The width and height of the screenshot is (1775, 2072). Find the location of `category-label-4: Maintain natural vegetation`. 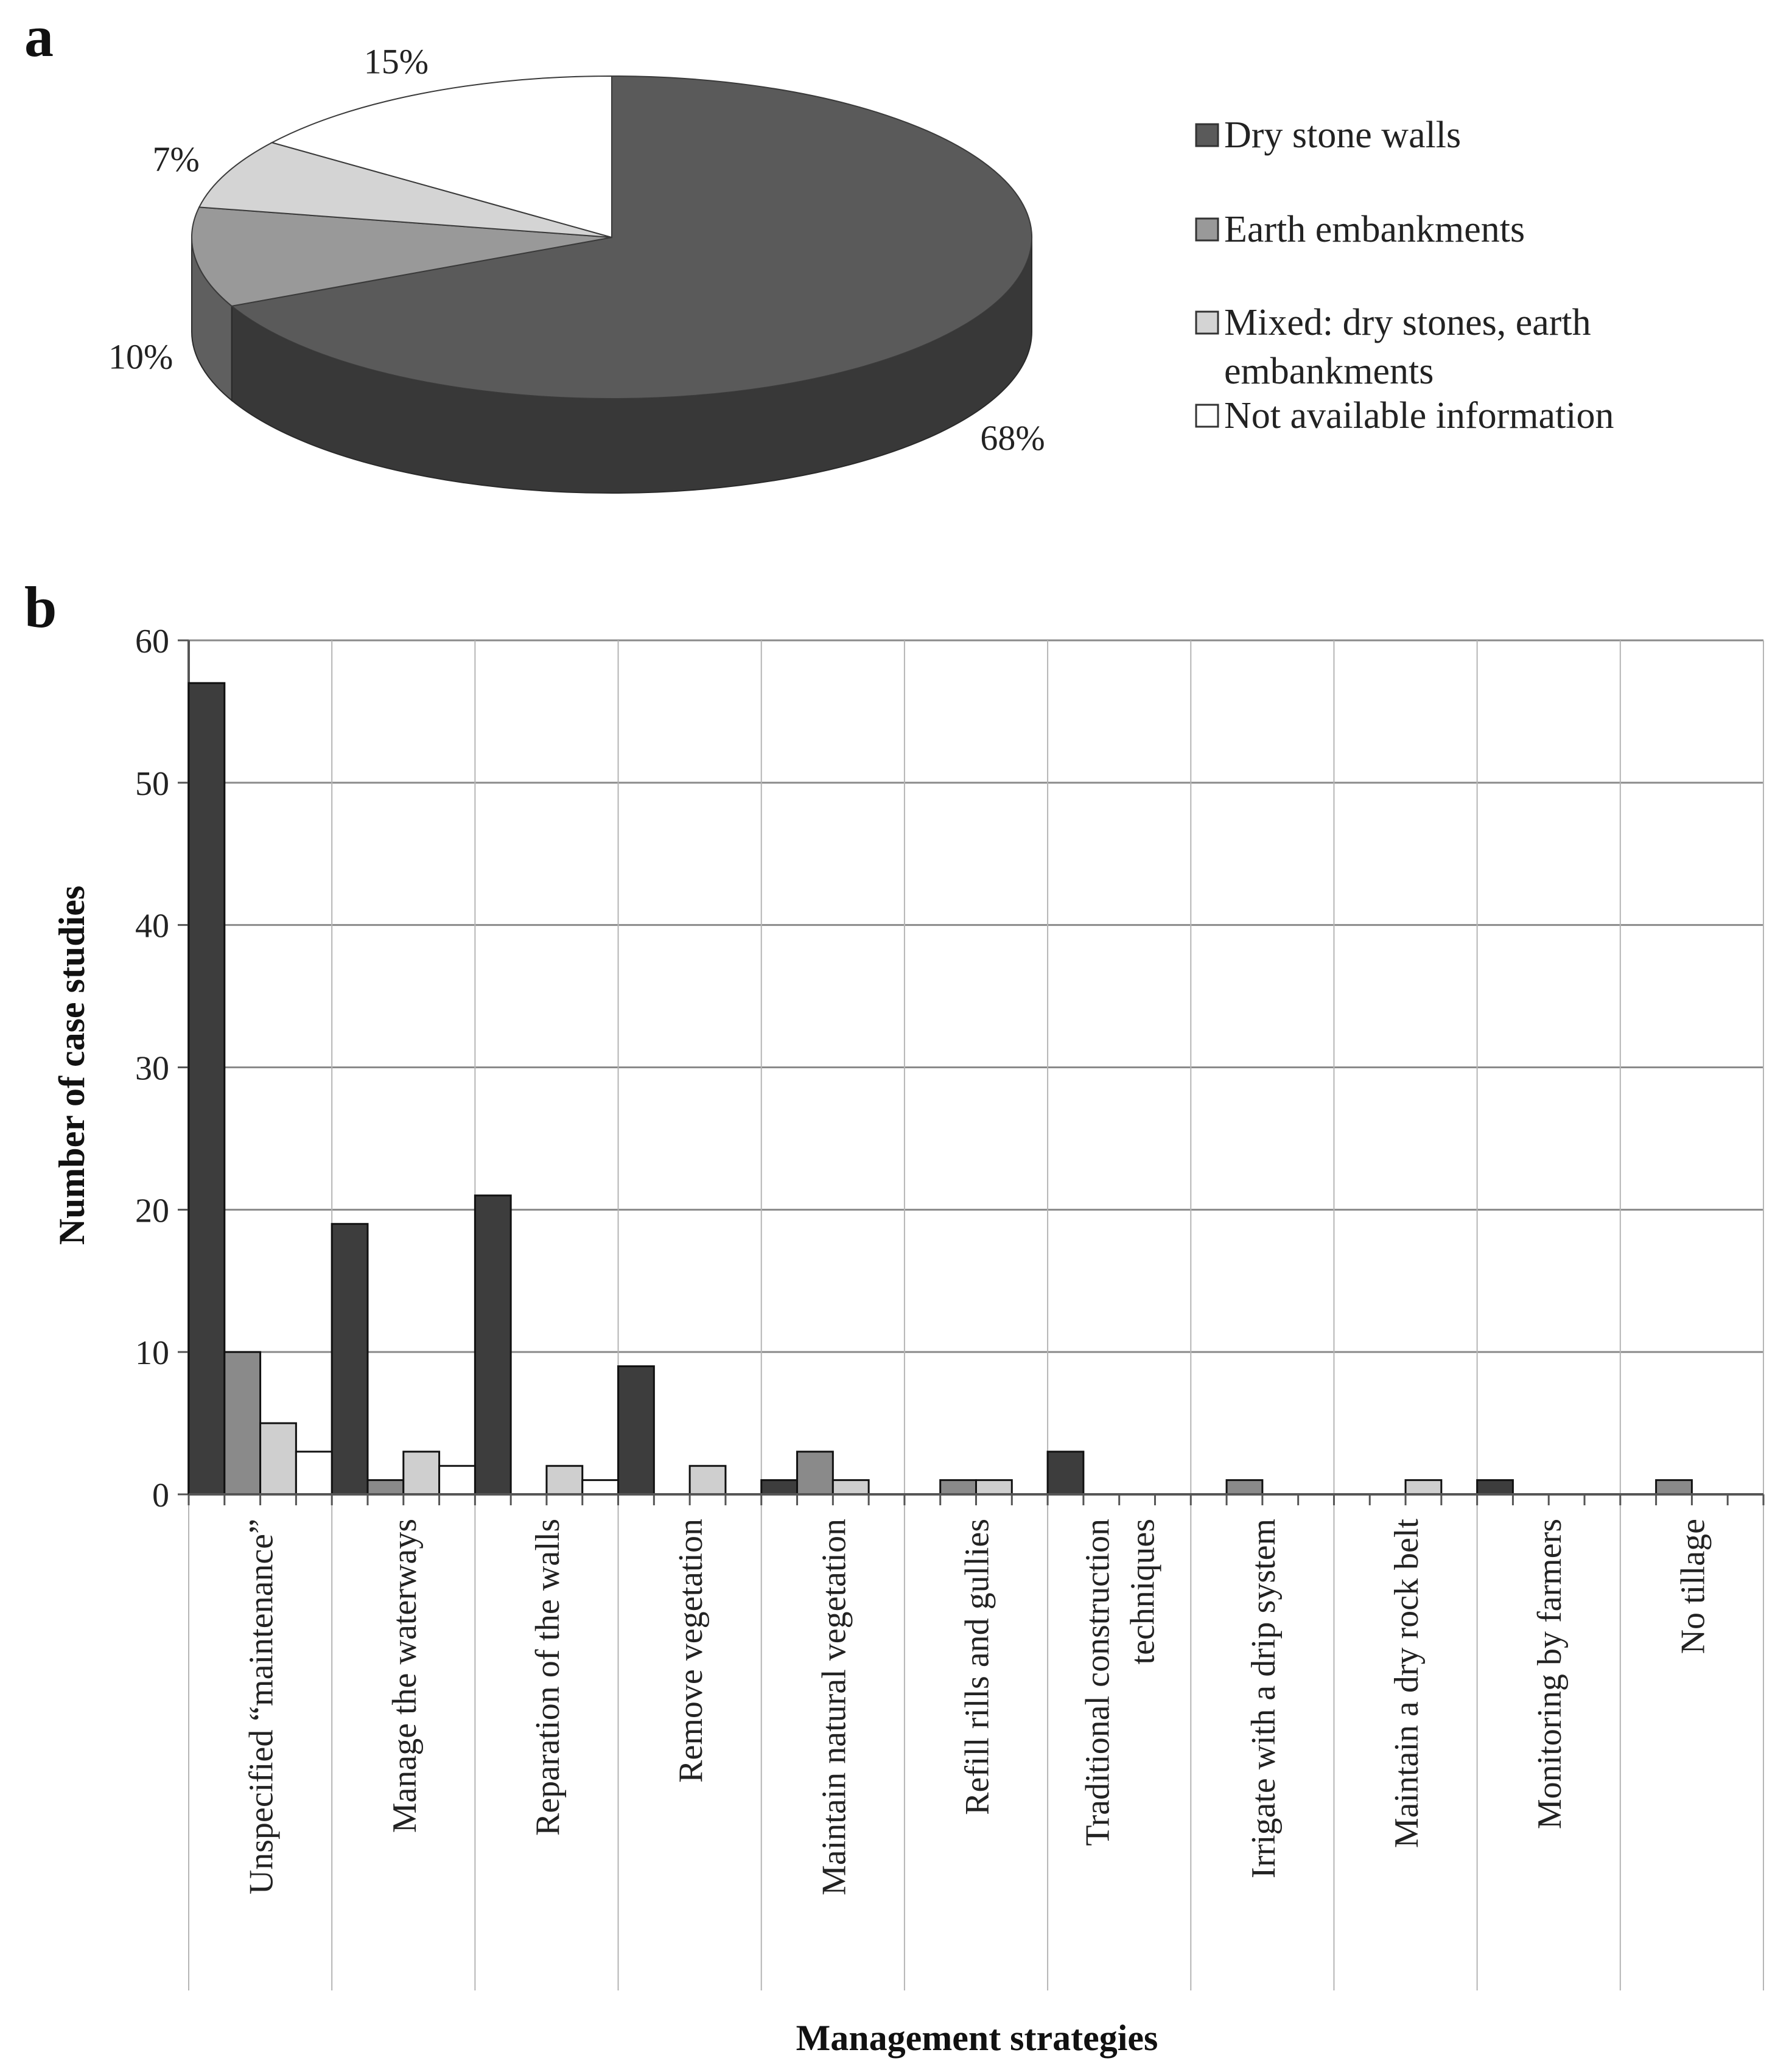

category-label-4: Maintain natural vegetation is located at coordinates (834, 1707).